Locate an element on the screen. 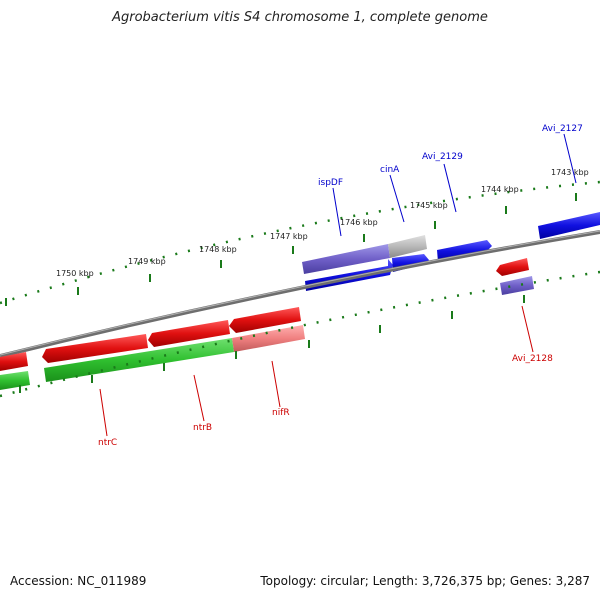 This screenshot has width=600, height=600. gene-label: ispDF is located at coordinates (330, 183).